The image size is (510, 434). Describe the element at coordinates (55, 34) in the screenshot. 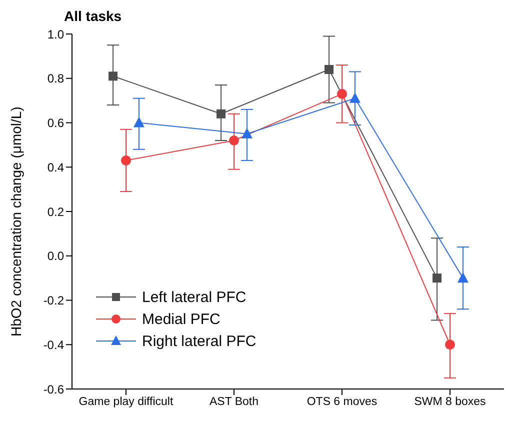

I see `y-tick-label: 1.0` at that location.